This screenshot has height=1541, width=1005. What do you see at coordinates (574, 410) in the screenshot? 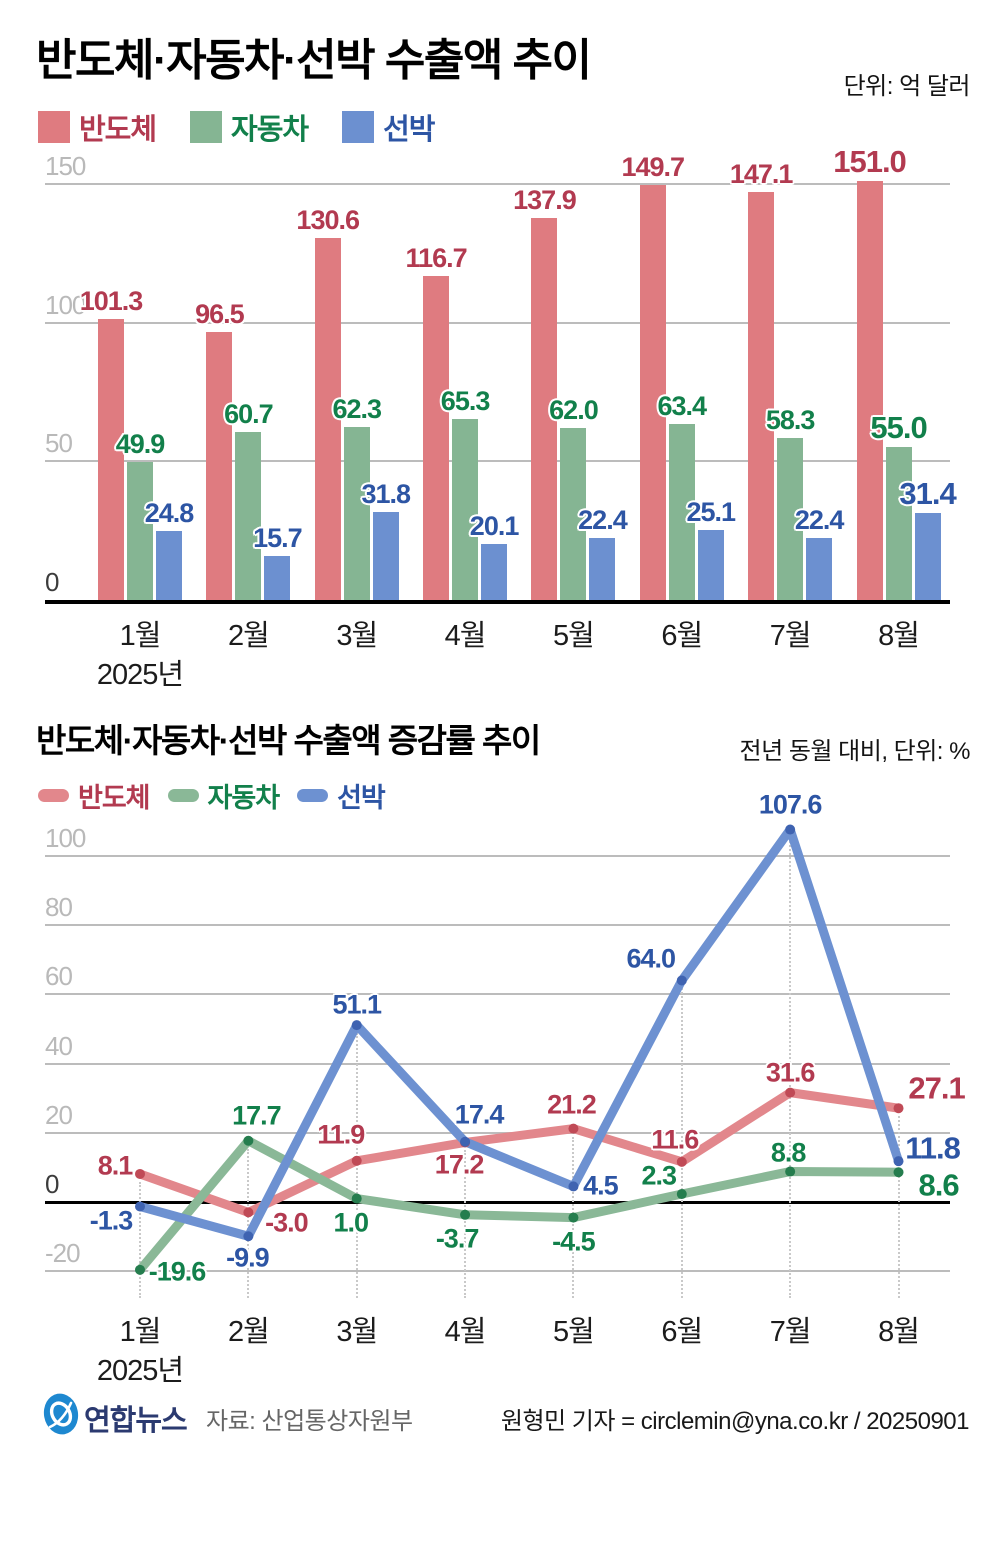
I see `bar-value-label: 62.0` at bounding box center [574, 410].